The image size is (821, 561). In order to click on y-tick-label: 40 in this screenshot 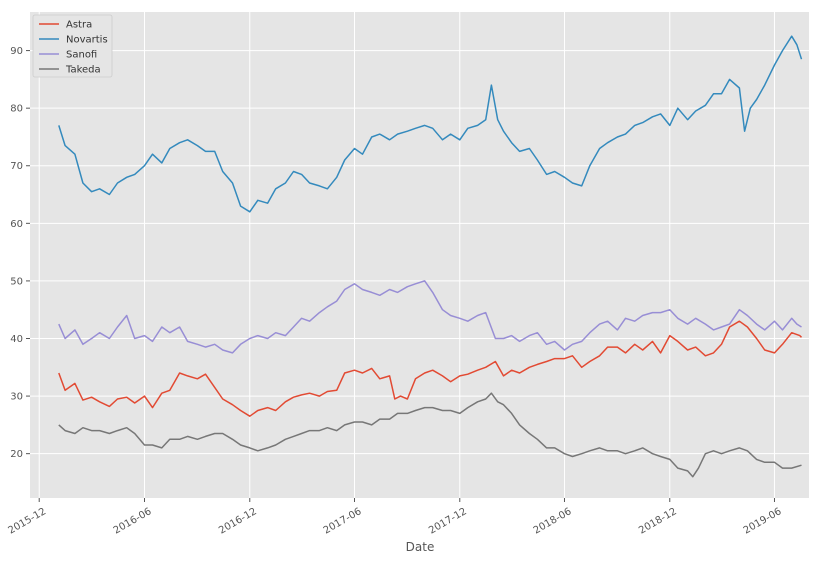, I will do `click(16, 339)`.